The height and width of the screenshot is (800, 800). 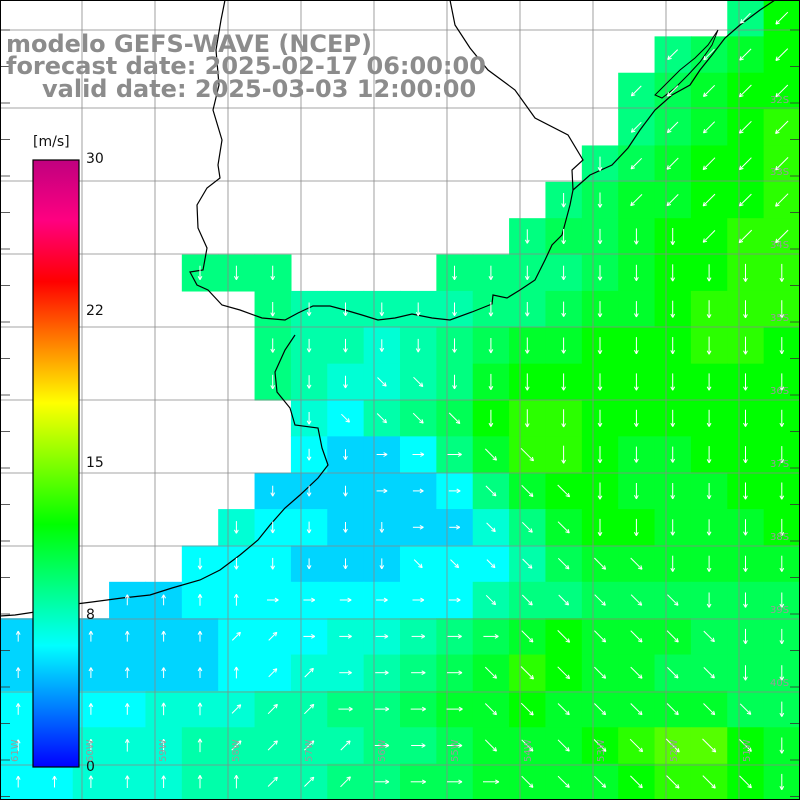 What do you see at coordinates (90, 767) in the screenshot?
I see `colorbar-tick-0: 0` at bounding box center [90, 767].